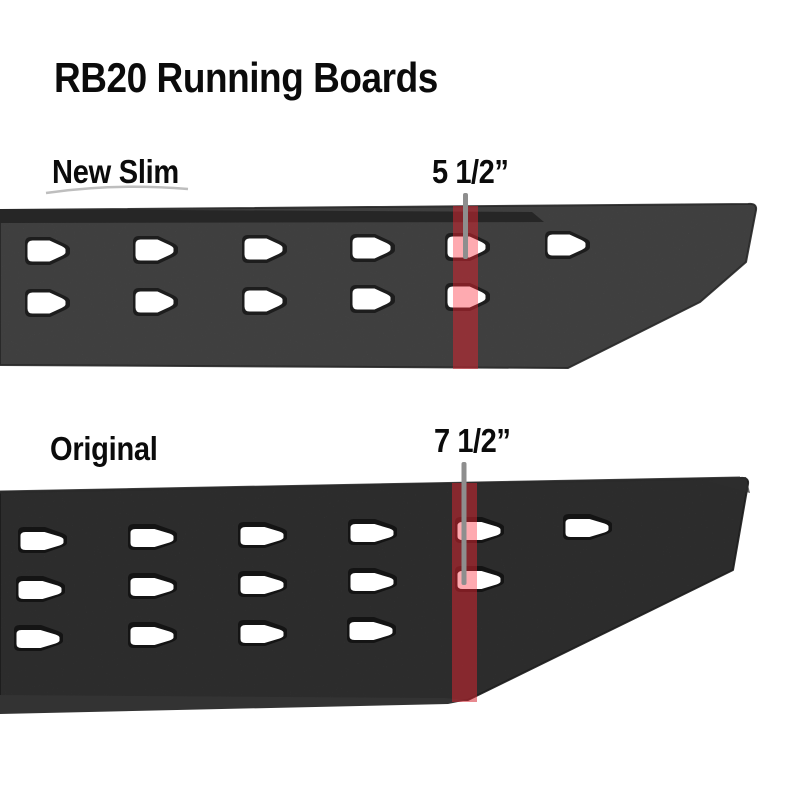 The image size is (800, 800). Describe the element at coordinates (464, 523) in the screenshot. I see `measurement-pointer-original` at that location.